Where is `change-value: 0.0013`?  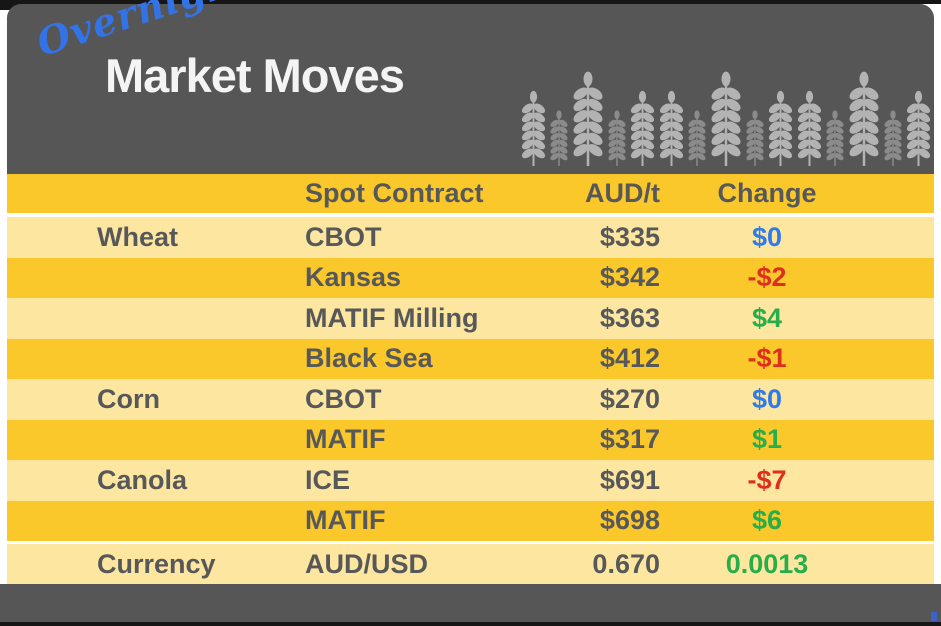 change-value: 0.0013 is located at coordinates (767, 563).